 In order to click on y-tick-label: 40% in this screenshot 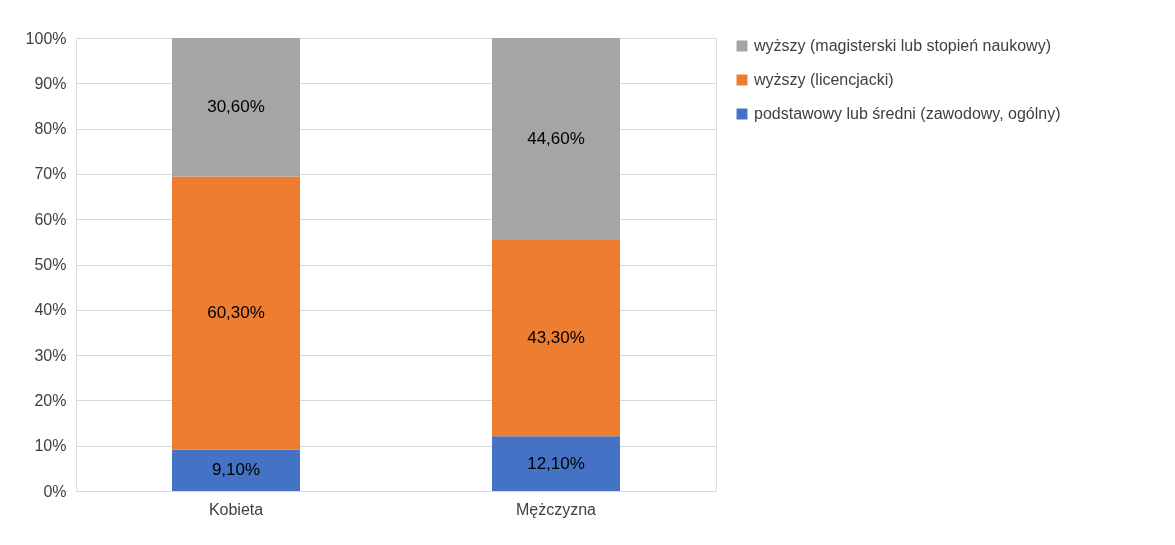, I will do `click(50, 310)`.